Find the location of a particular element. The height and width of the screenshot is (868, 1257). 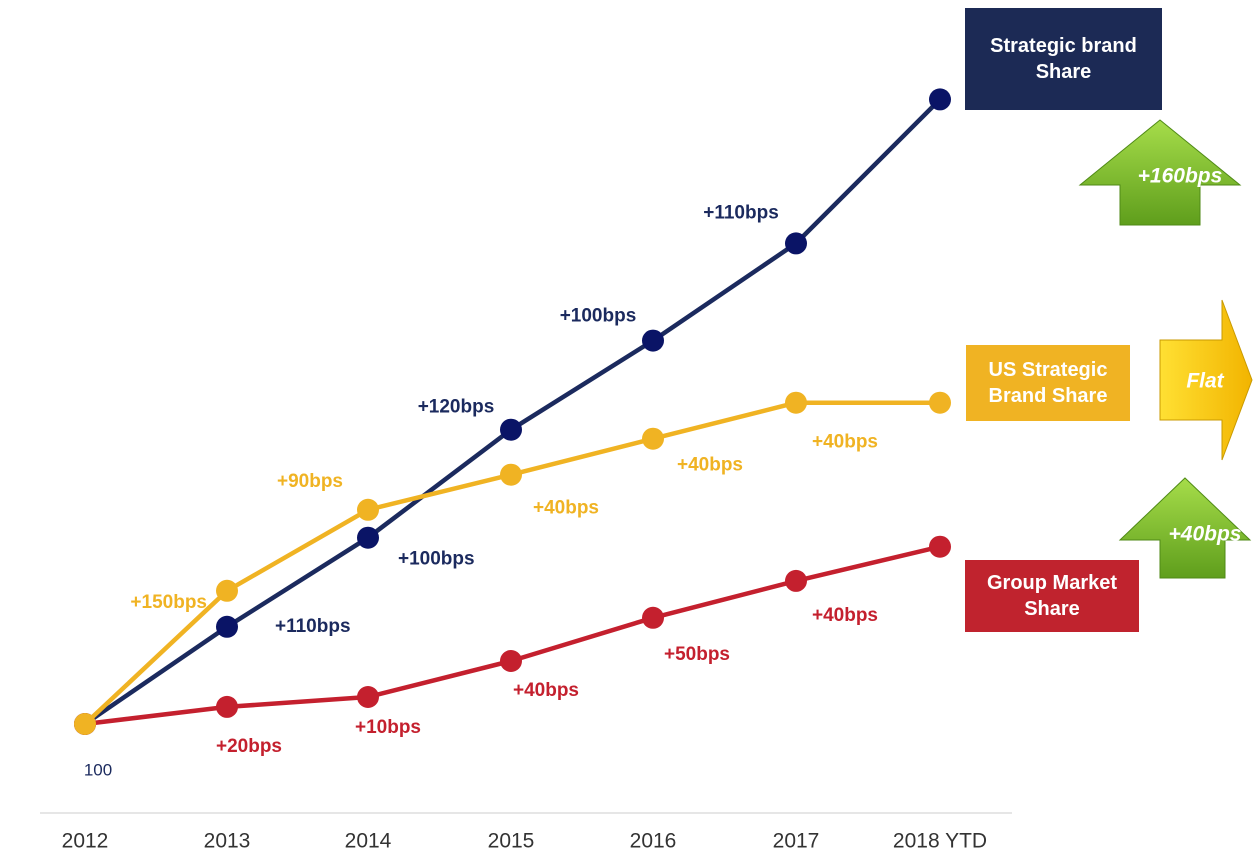

base-label: 100 is located at coordinates (98, 769).